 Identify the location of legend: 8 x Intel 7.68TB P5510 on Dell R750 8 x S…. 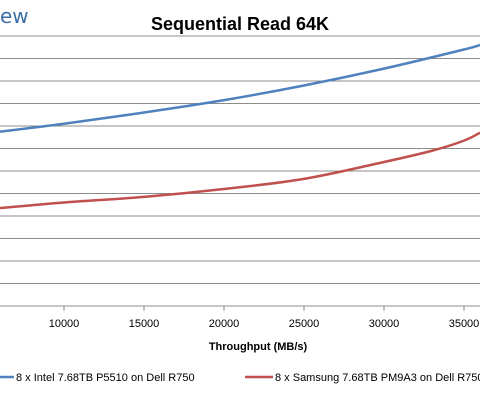
(240, 378).